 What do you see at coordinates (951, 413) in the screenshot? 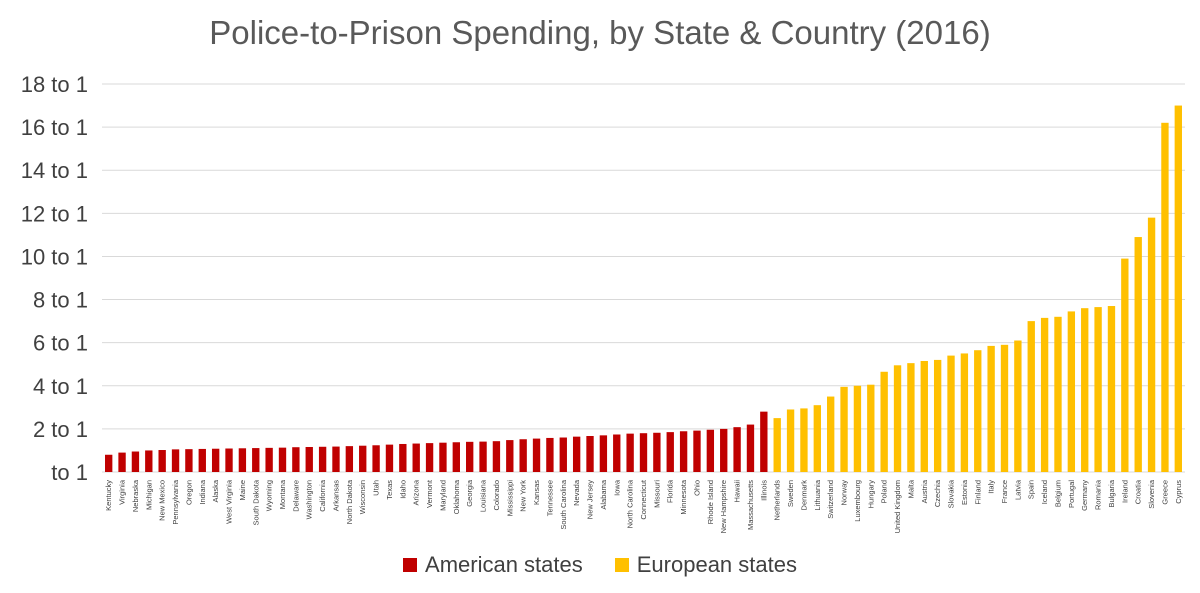
I see `bar-slovakia` at bounding box center [951, 413].